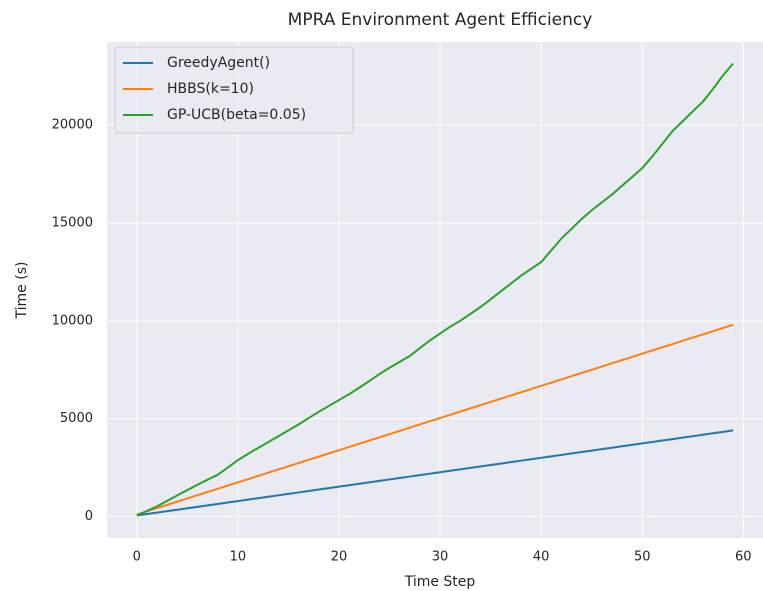 This screenshot has height=591, width=763. What do you see at coordinates (541, 557) in the screenshot?
I see `x-tick-label: 40` at bounding box center [541, 557].